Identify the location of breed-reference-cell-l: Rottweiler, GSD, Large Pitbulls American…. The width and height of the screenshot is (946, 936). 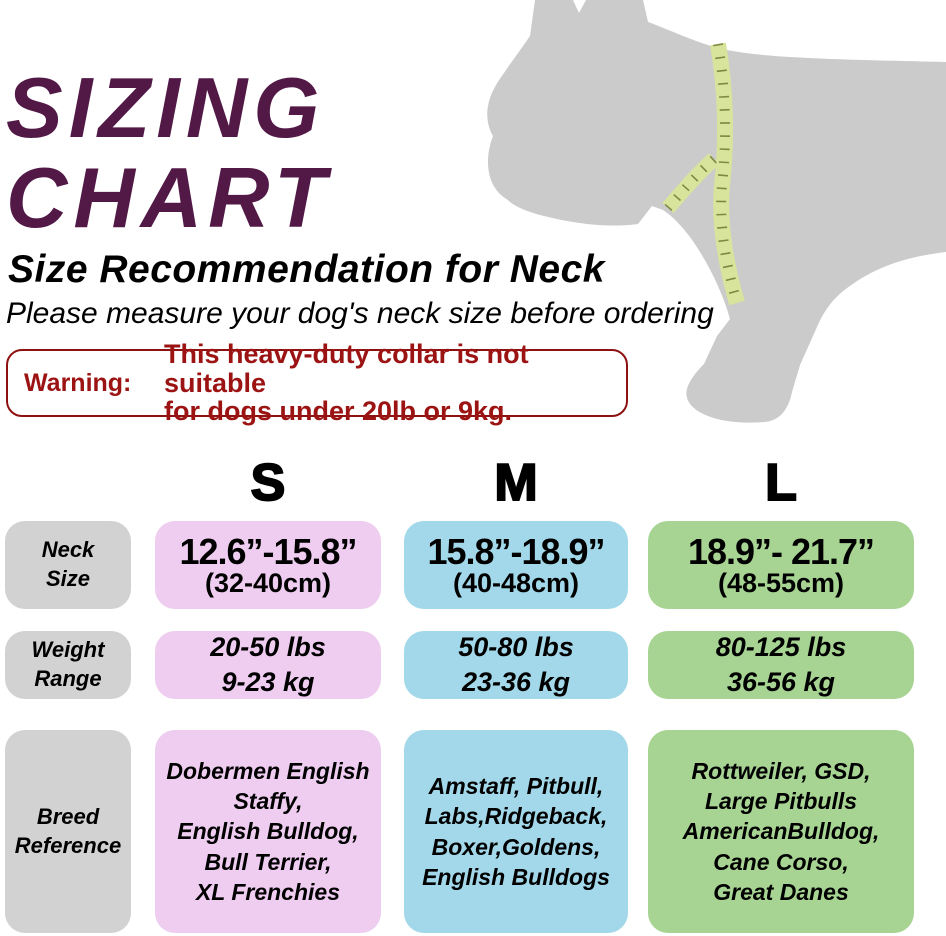
(781, 831).